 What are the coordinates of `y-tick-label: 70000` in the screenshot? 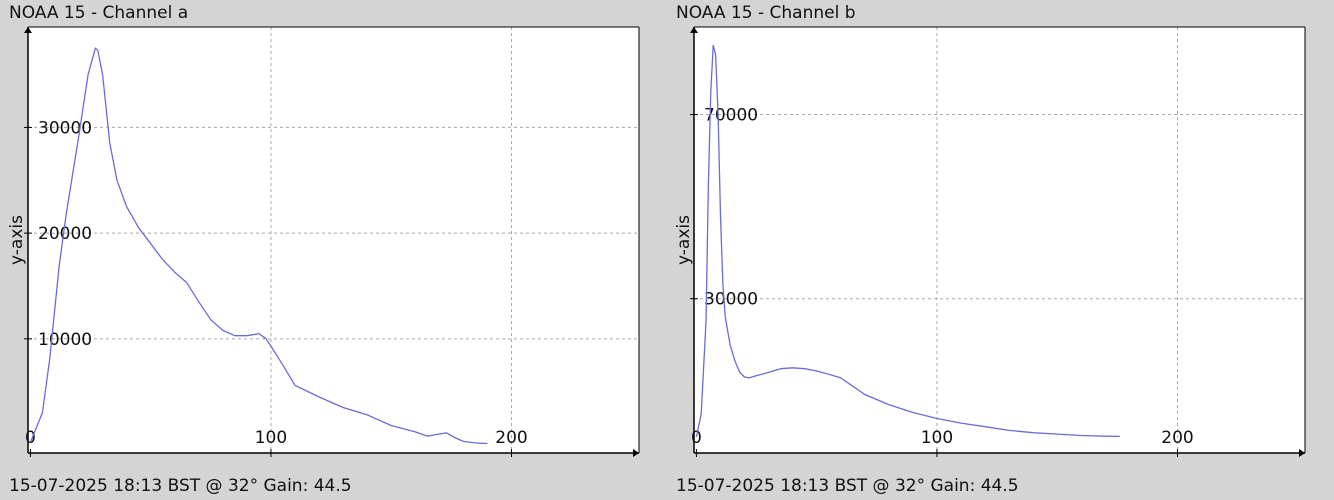 It's located at (731, 116).